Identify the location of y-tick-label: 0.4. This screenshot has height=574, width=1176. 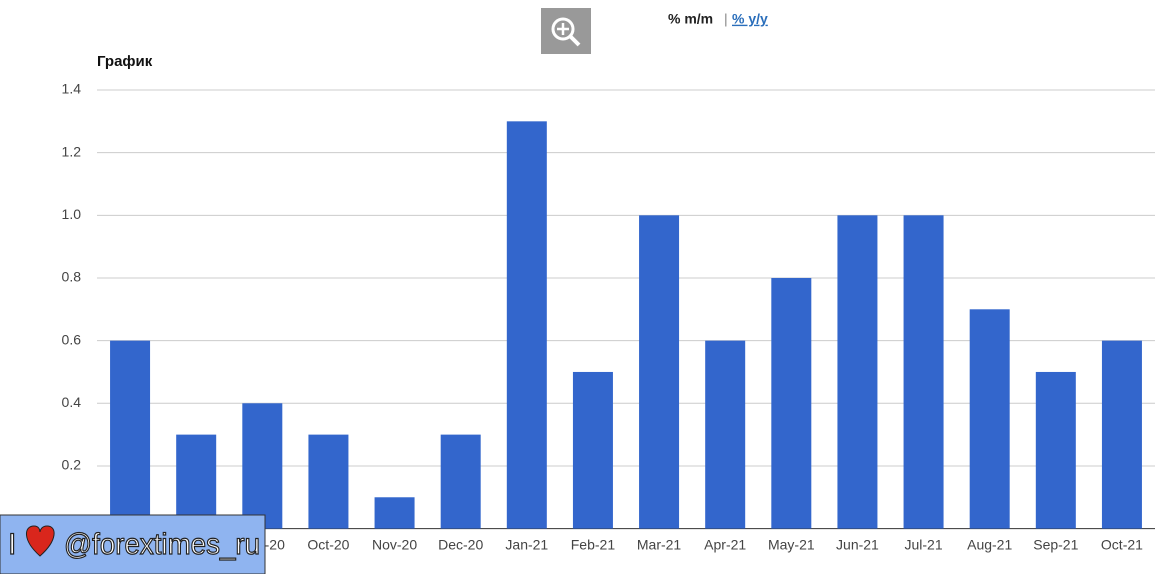
(72, 402).